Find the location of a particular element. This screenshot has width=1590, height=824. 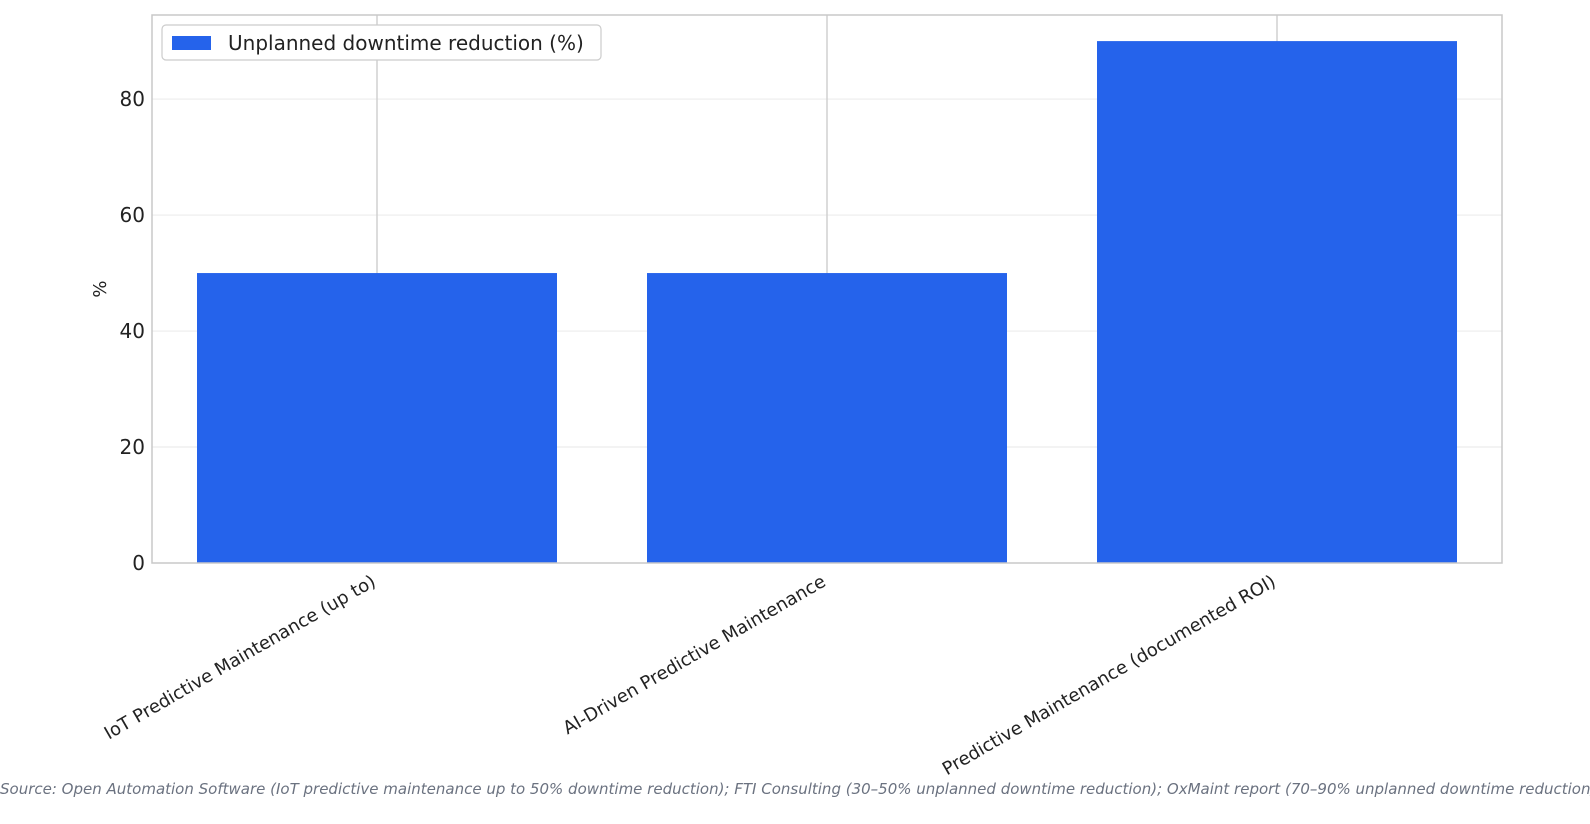

y-tick-label: 0 is located at coordinates (138, 563).